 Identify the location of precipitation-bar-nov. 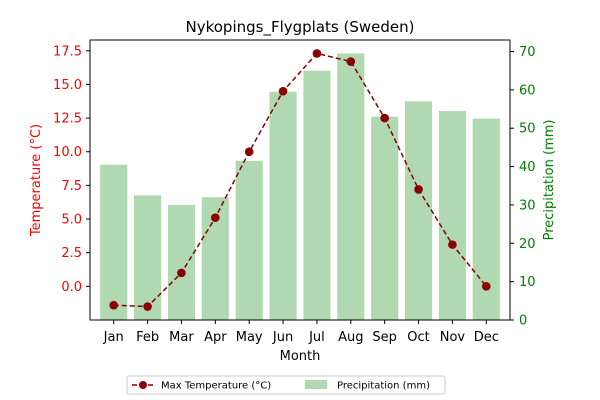
(452, 215).